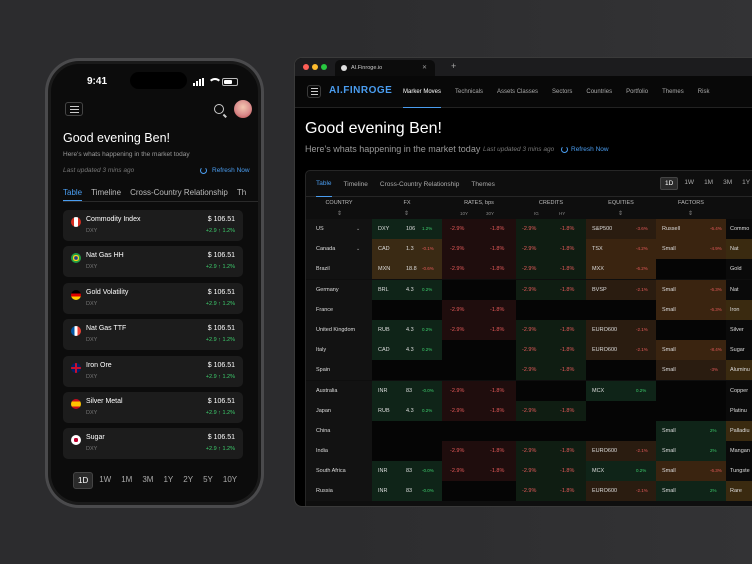 This screenshot has height=564, width=752. I want to click on nav-marker-moves: Marker Moves, so click(422, 92).